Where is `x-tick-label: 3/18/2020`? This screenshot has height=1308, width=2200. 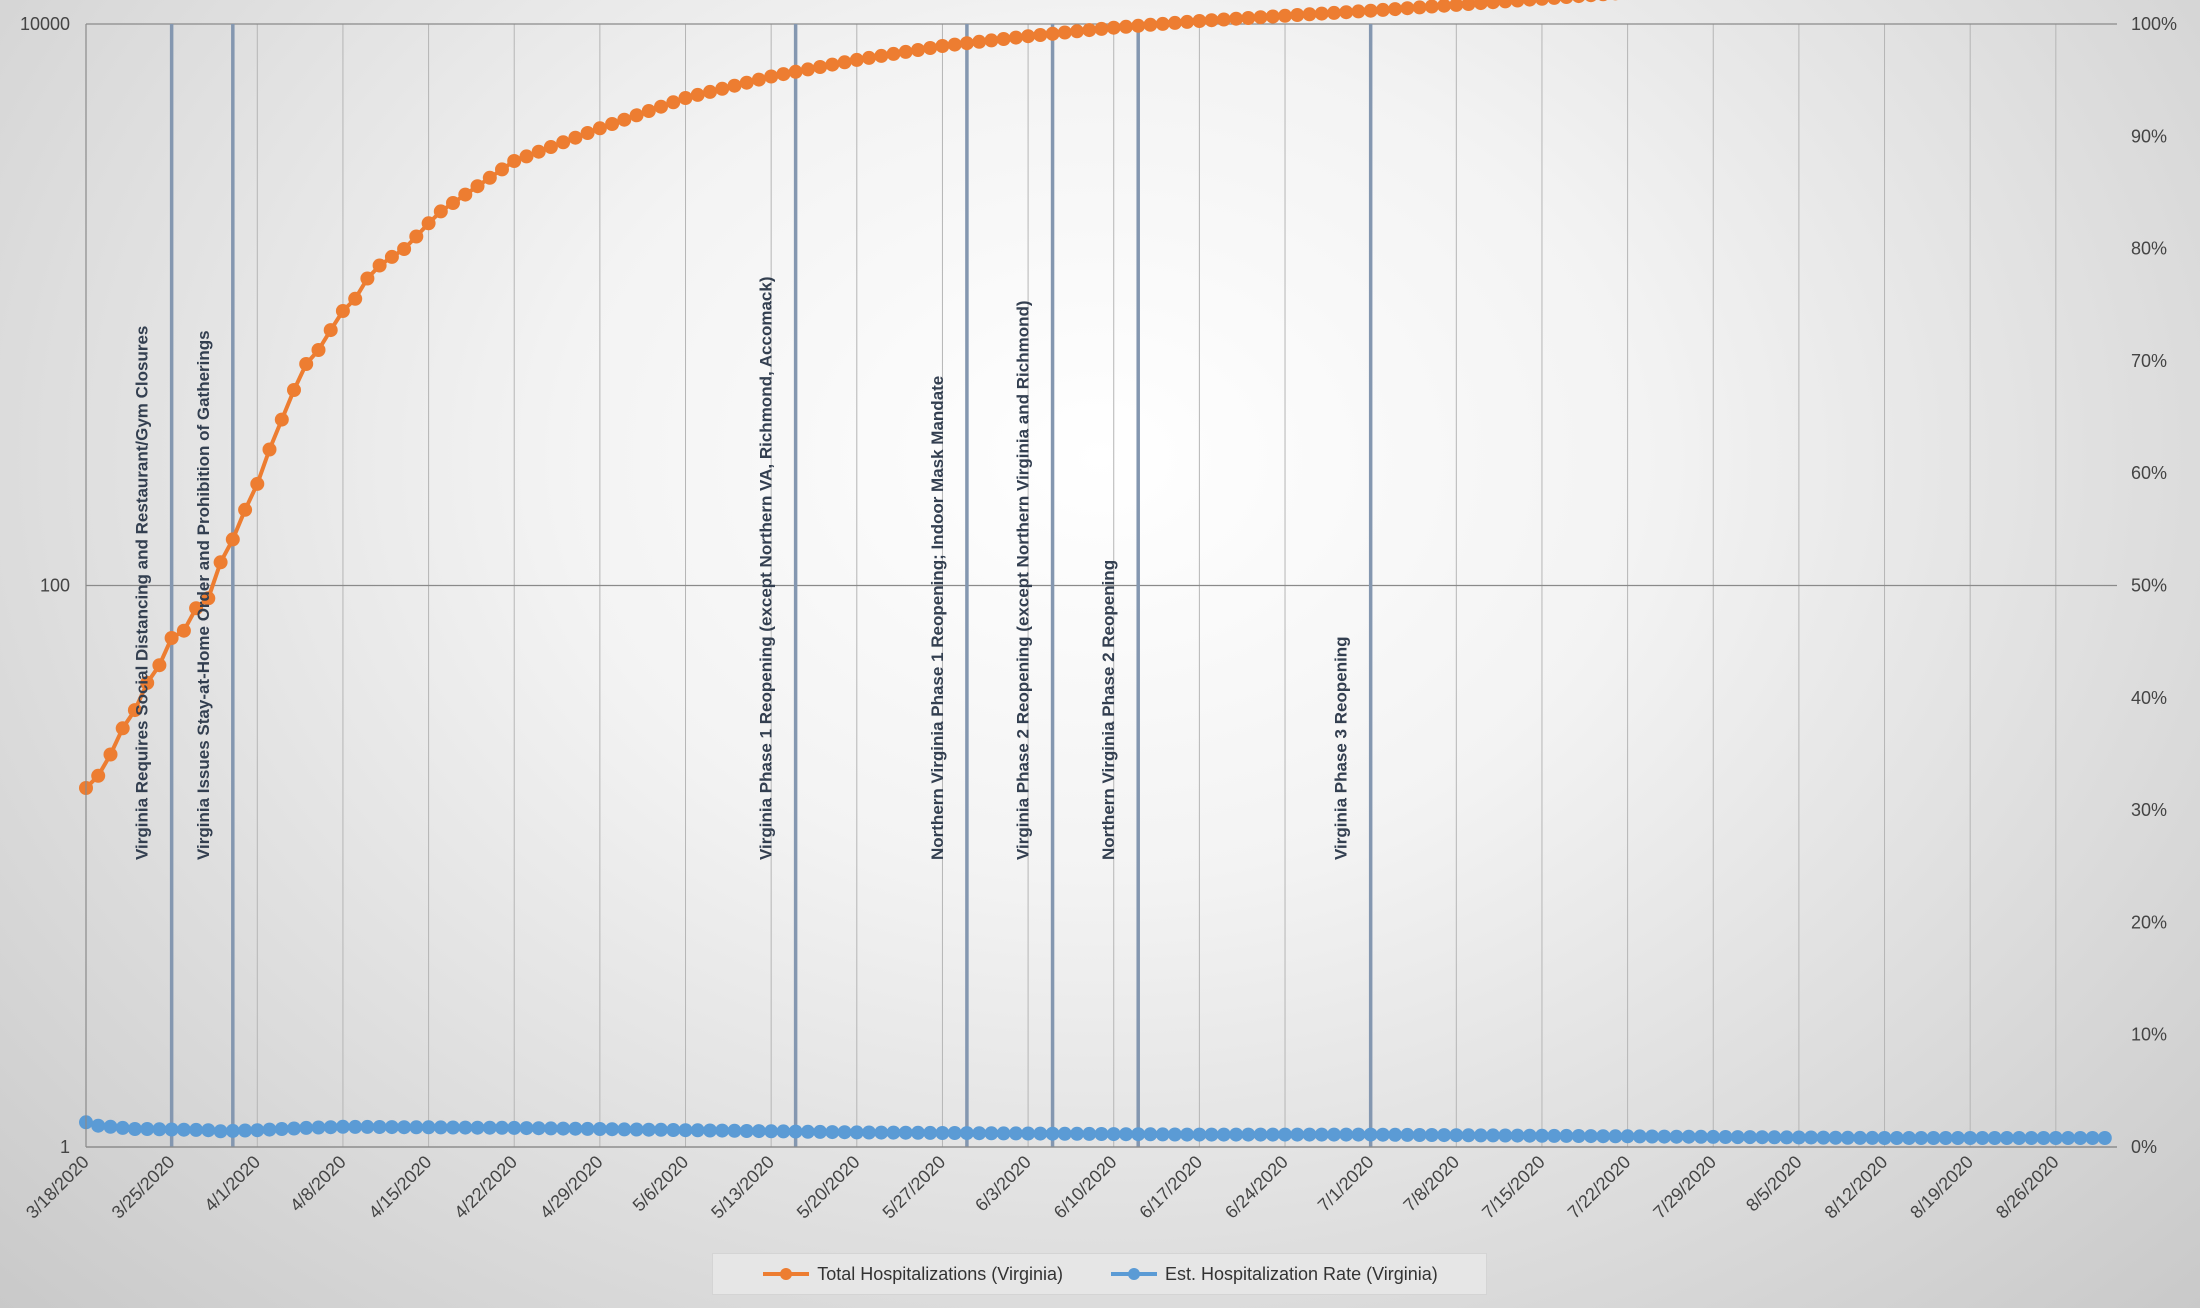 x-tick-label: 3/18/2020 is located at coordinates (57, 1187).